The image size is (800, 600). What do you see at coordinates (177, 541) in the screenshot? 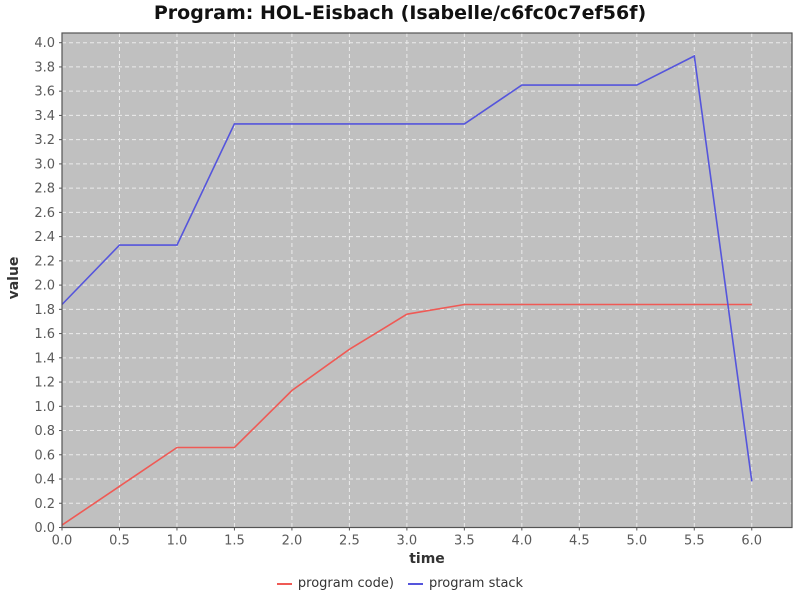
I see `x-tick-label: 1.0` at bounding box center [177, 541].